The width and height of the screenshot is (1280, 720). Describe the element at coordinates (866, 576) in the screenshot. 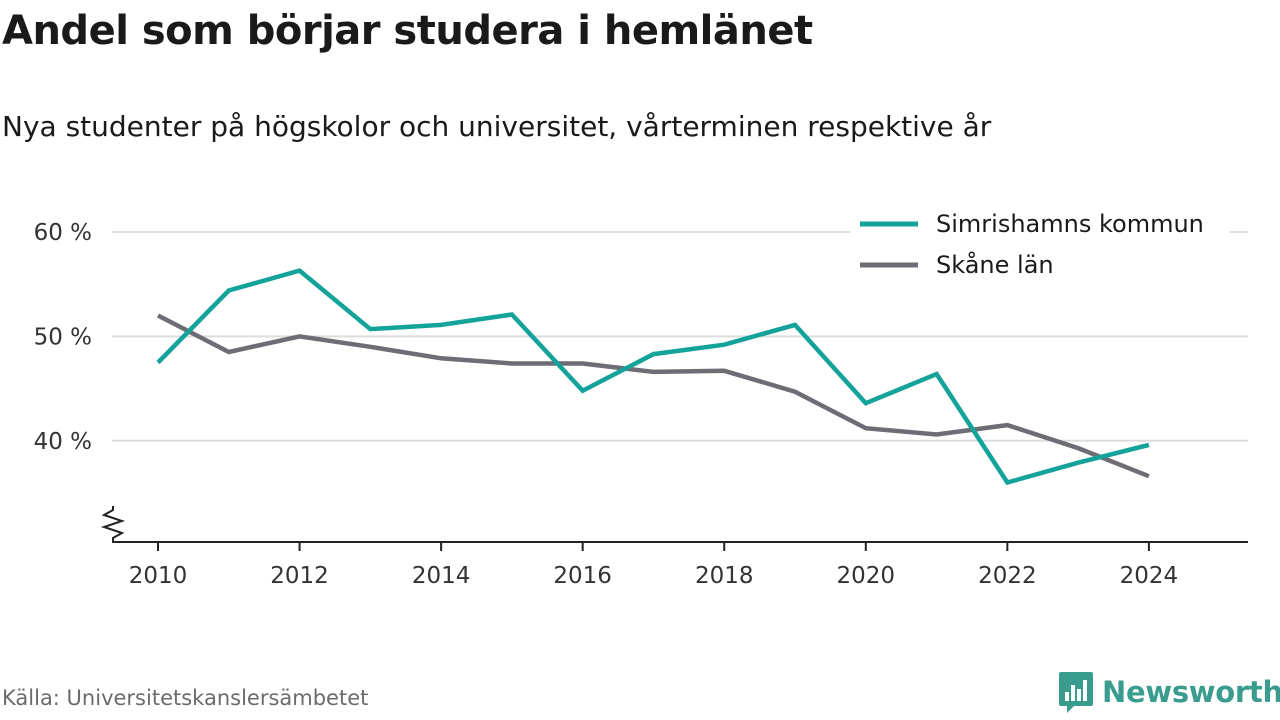

I see `x-tick-label: 2020` at that location.